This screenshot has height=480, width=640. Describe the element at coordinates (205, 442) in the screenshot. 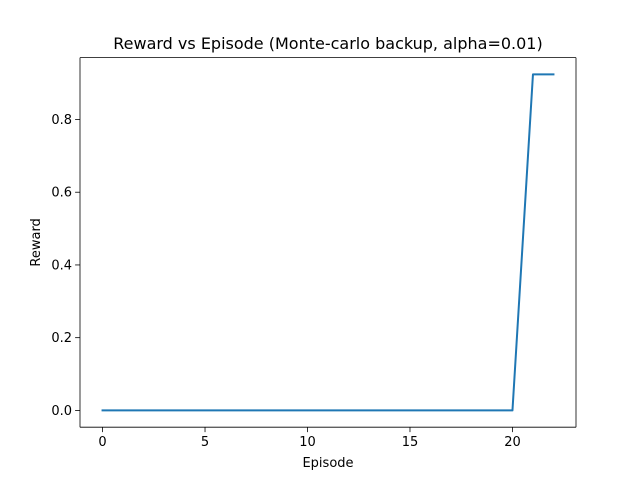

I see `x-tick-label: 5` at that location.